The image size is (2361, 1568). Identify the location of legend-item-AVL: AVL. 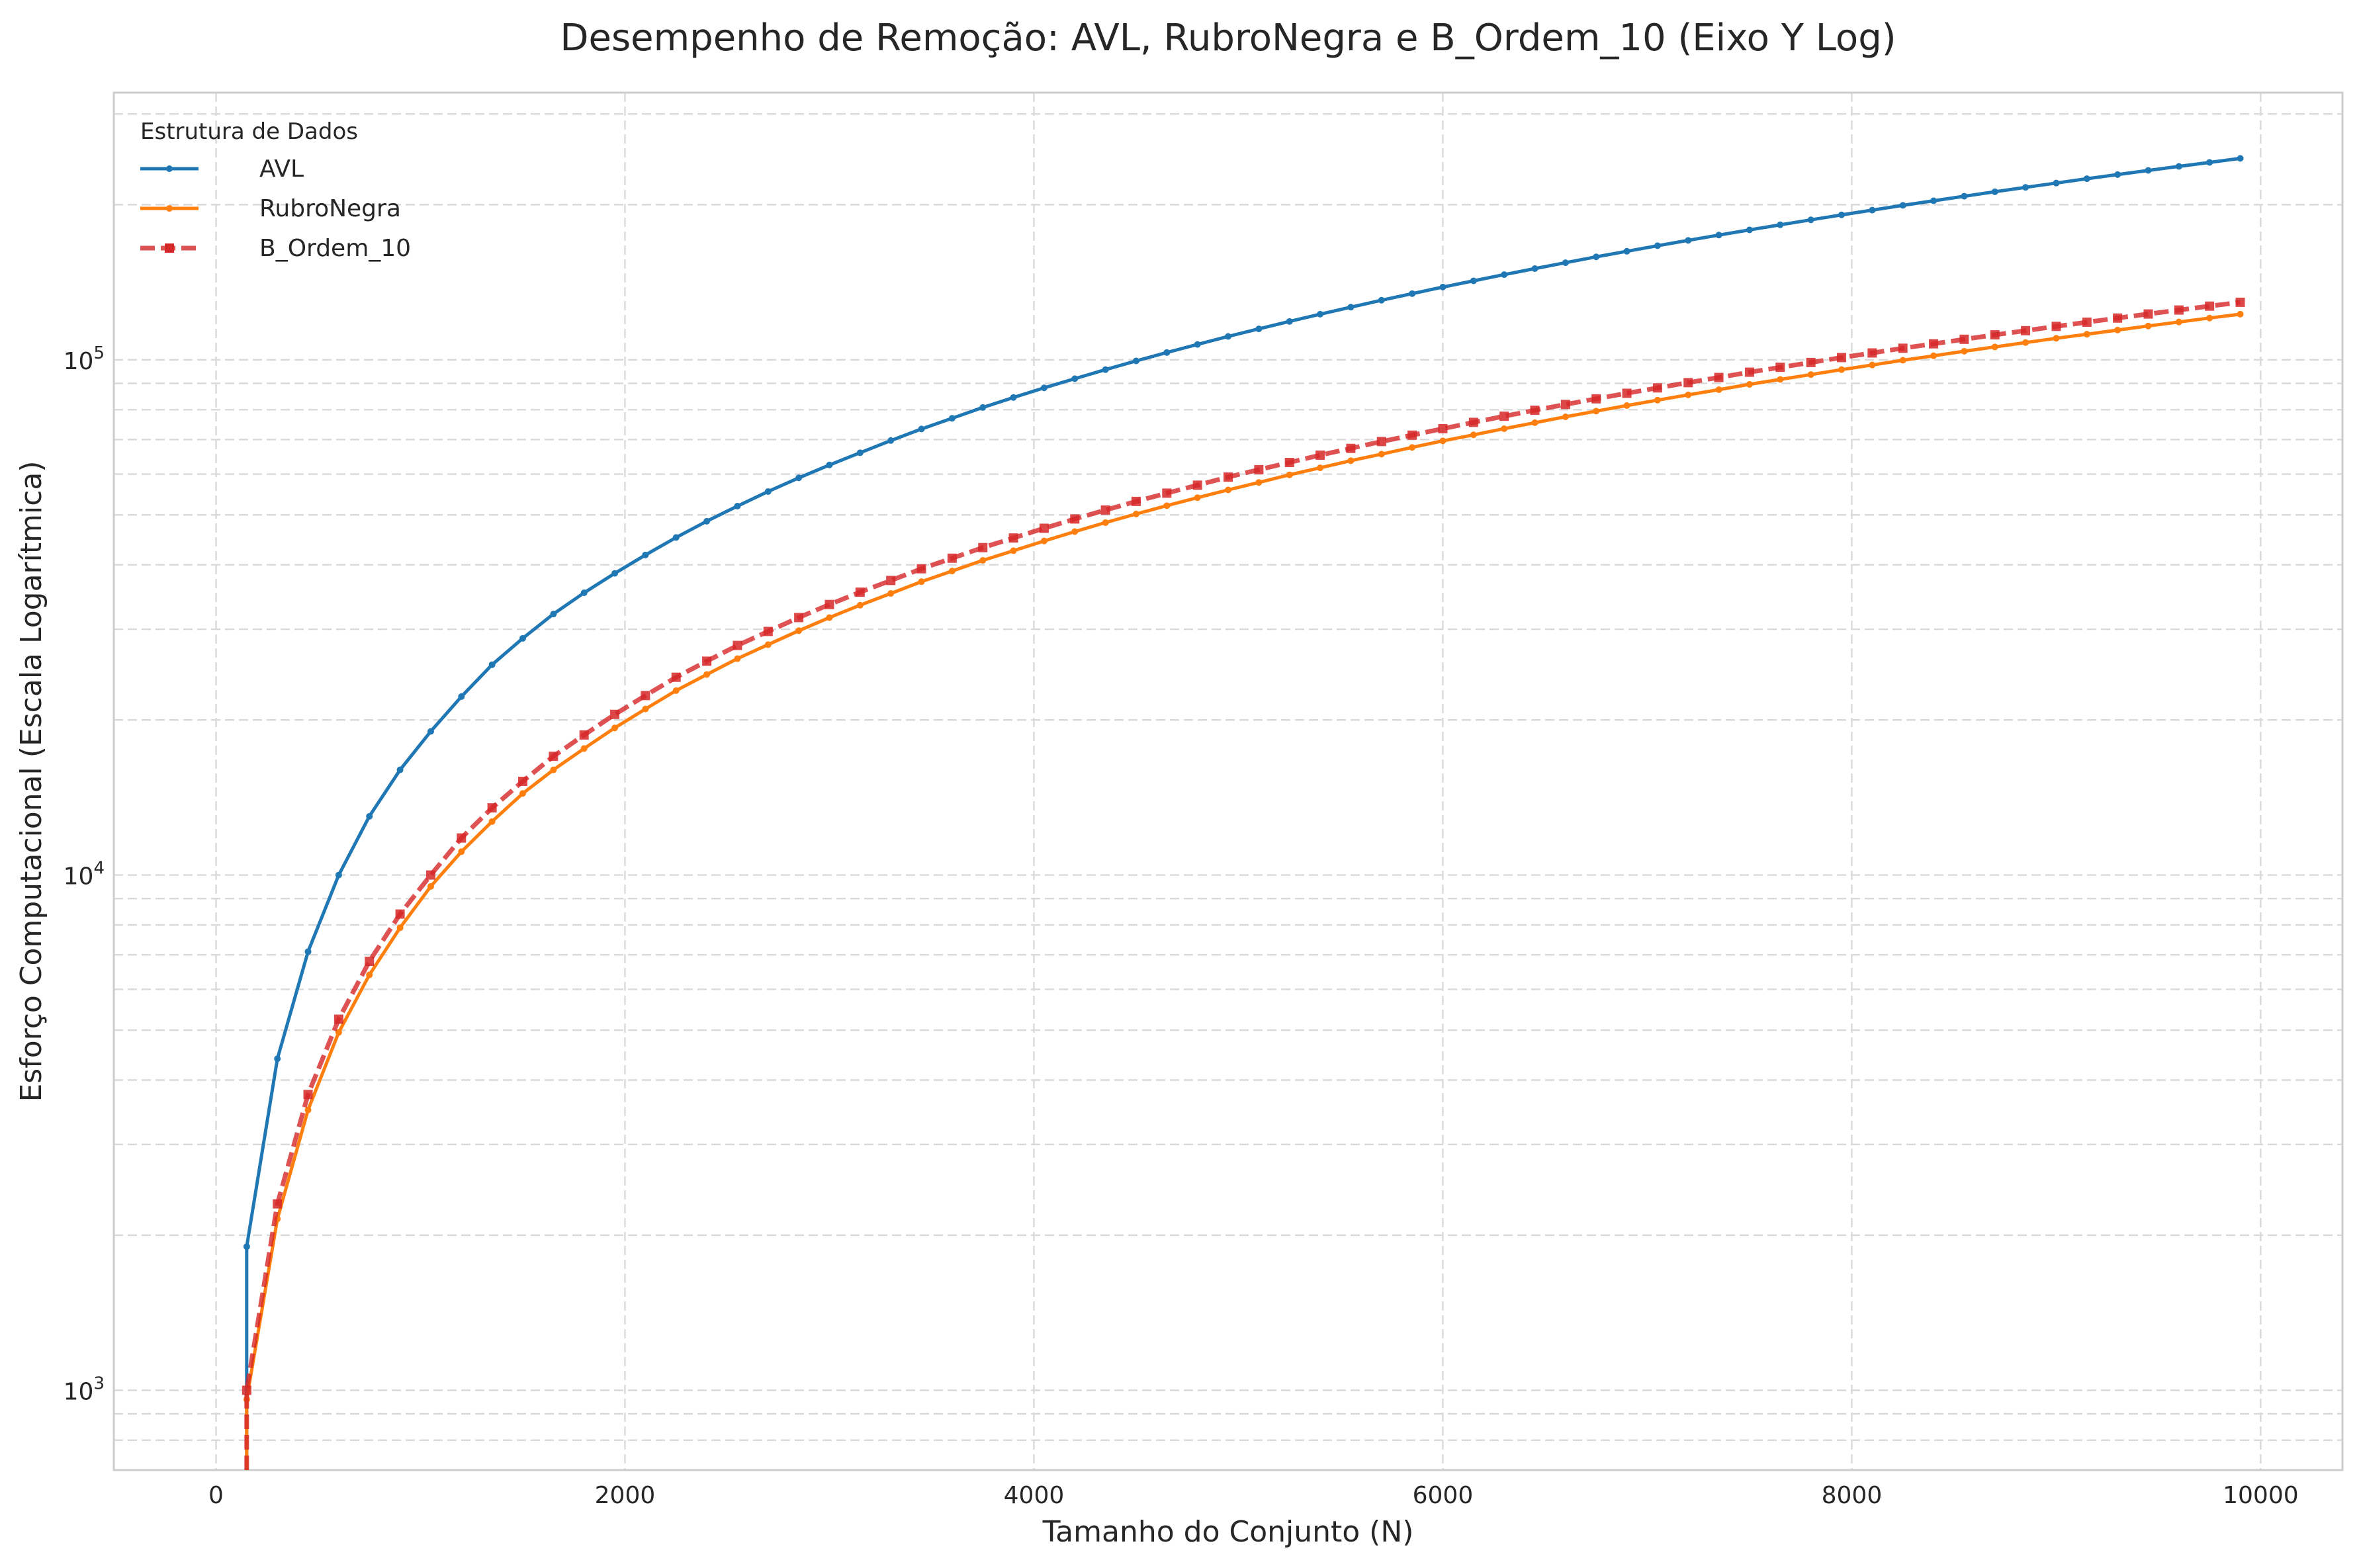
(222, 169).